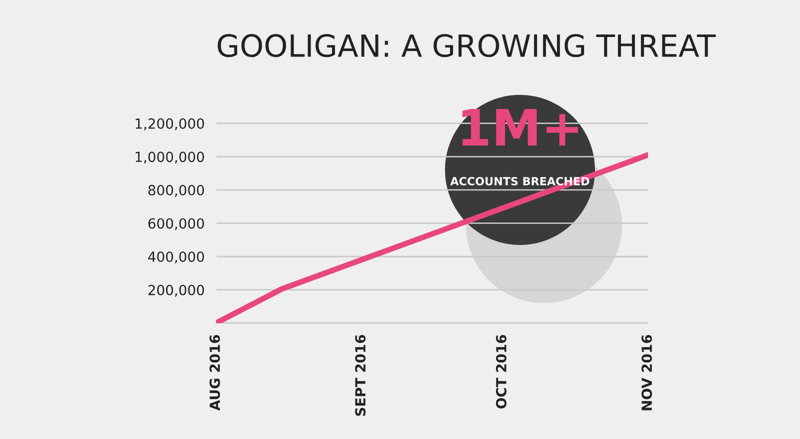 This screenshot has height=439, width=800. I want to click on y-tick-label: 800,000, so click(176, 190).